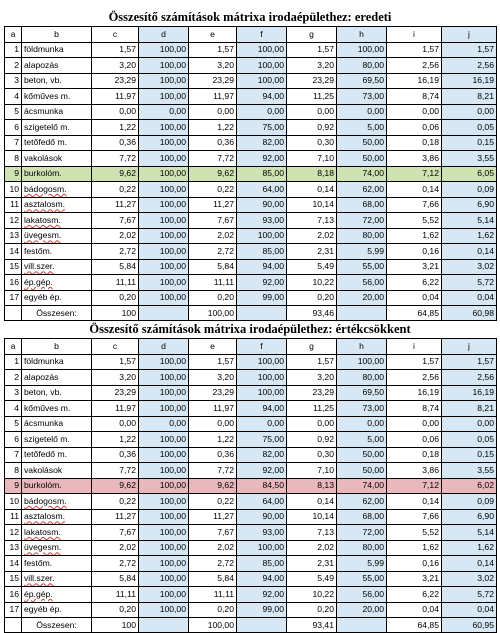  I want to click on column-header-j: j, so click(469, 346).